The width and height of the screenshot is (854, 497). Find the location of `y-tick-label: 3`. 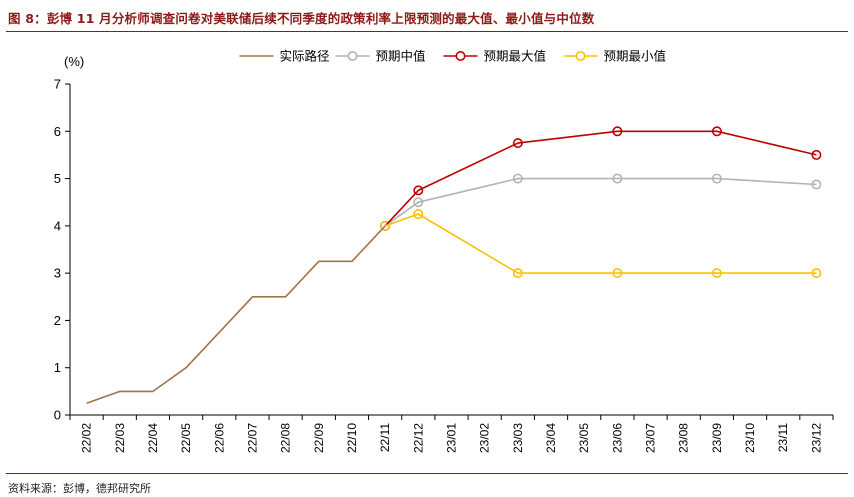

y-tick-label: 3 is located at coordinates (57, 273).